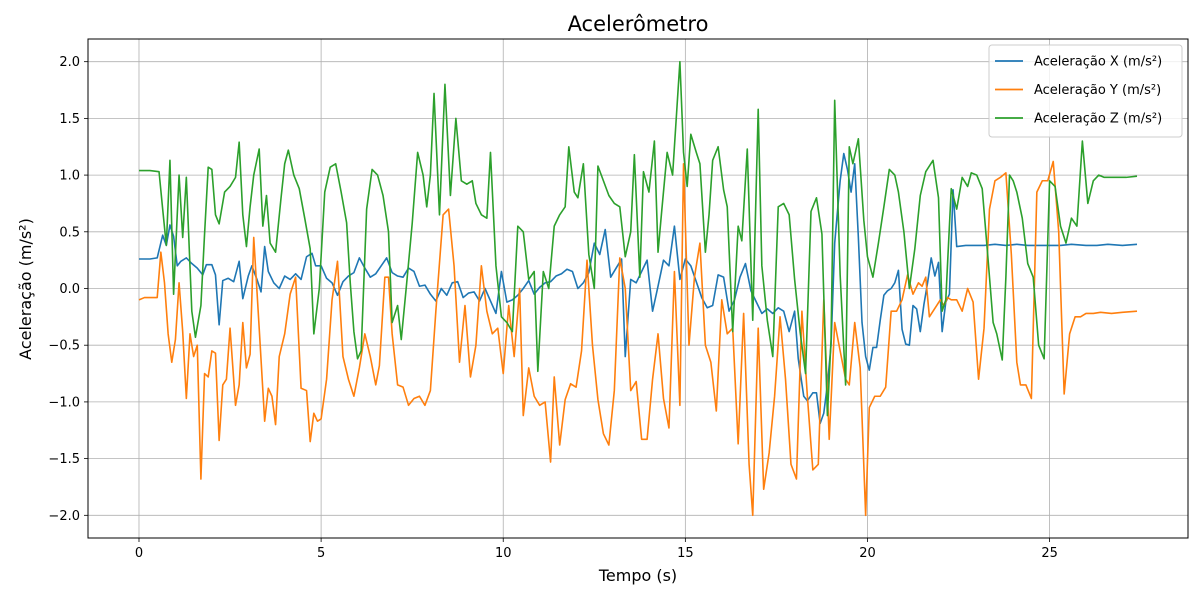  What do you see at coordinates (685, 553) in the screenshot?
I see `x-tick-label: 15` at bounding box center [685, 553].